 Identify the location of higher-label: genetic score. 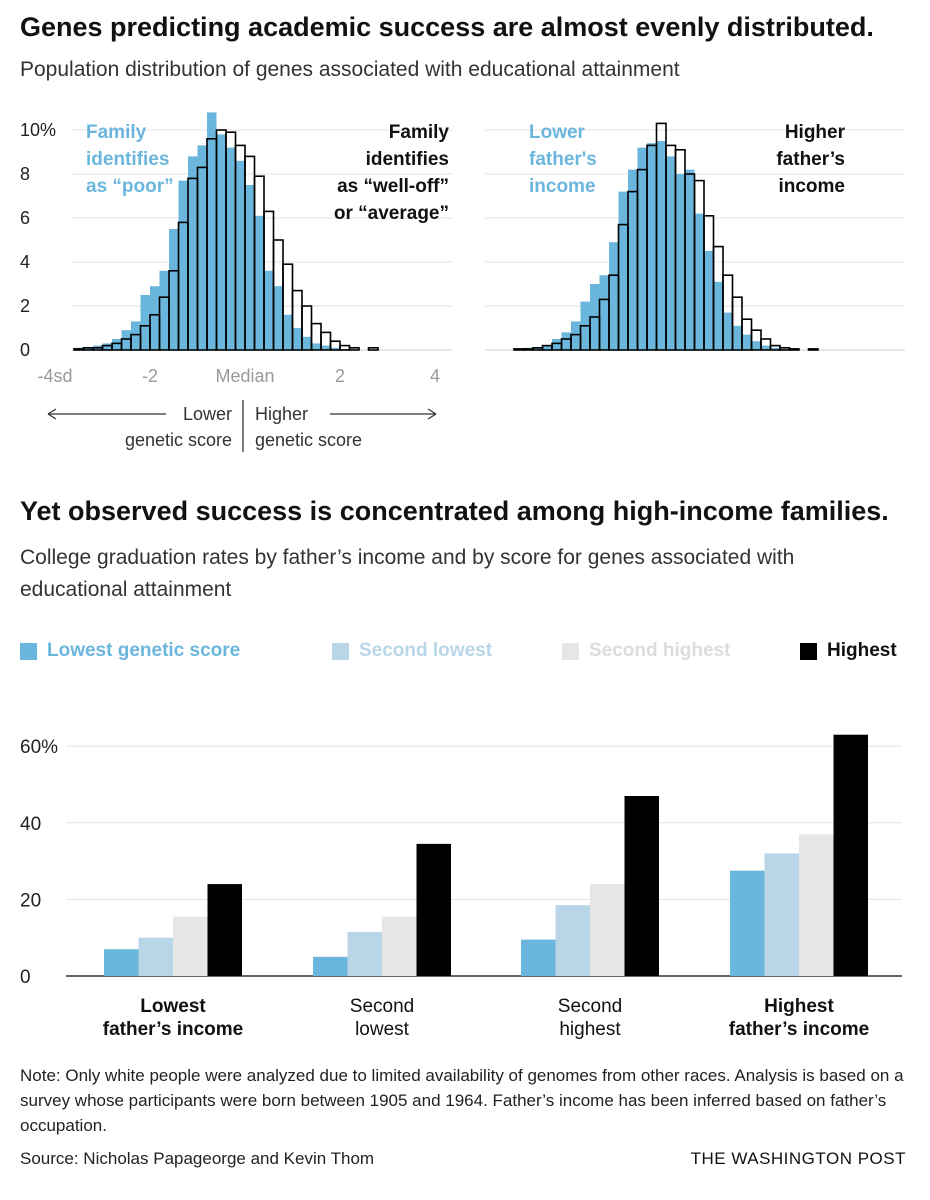
(308, 440).